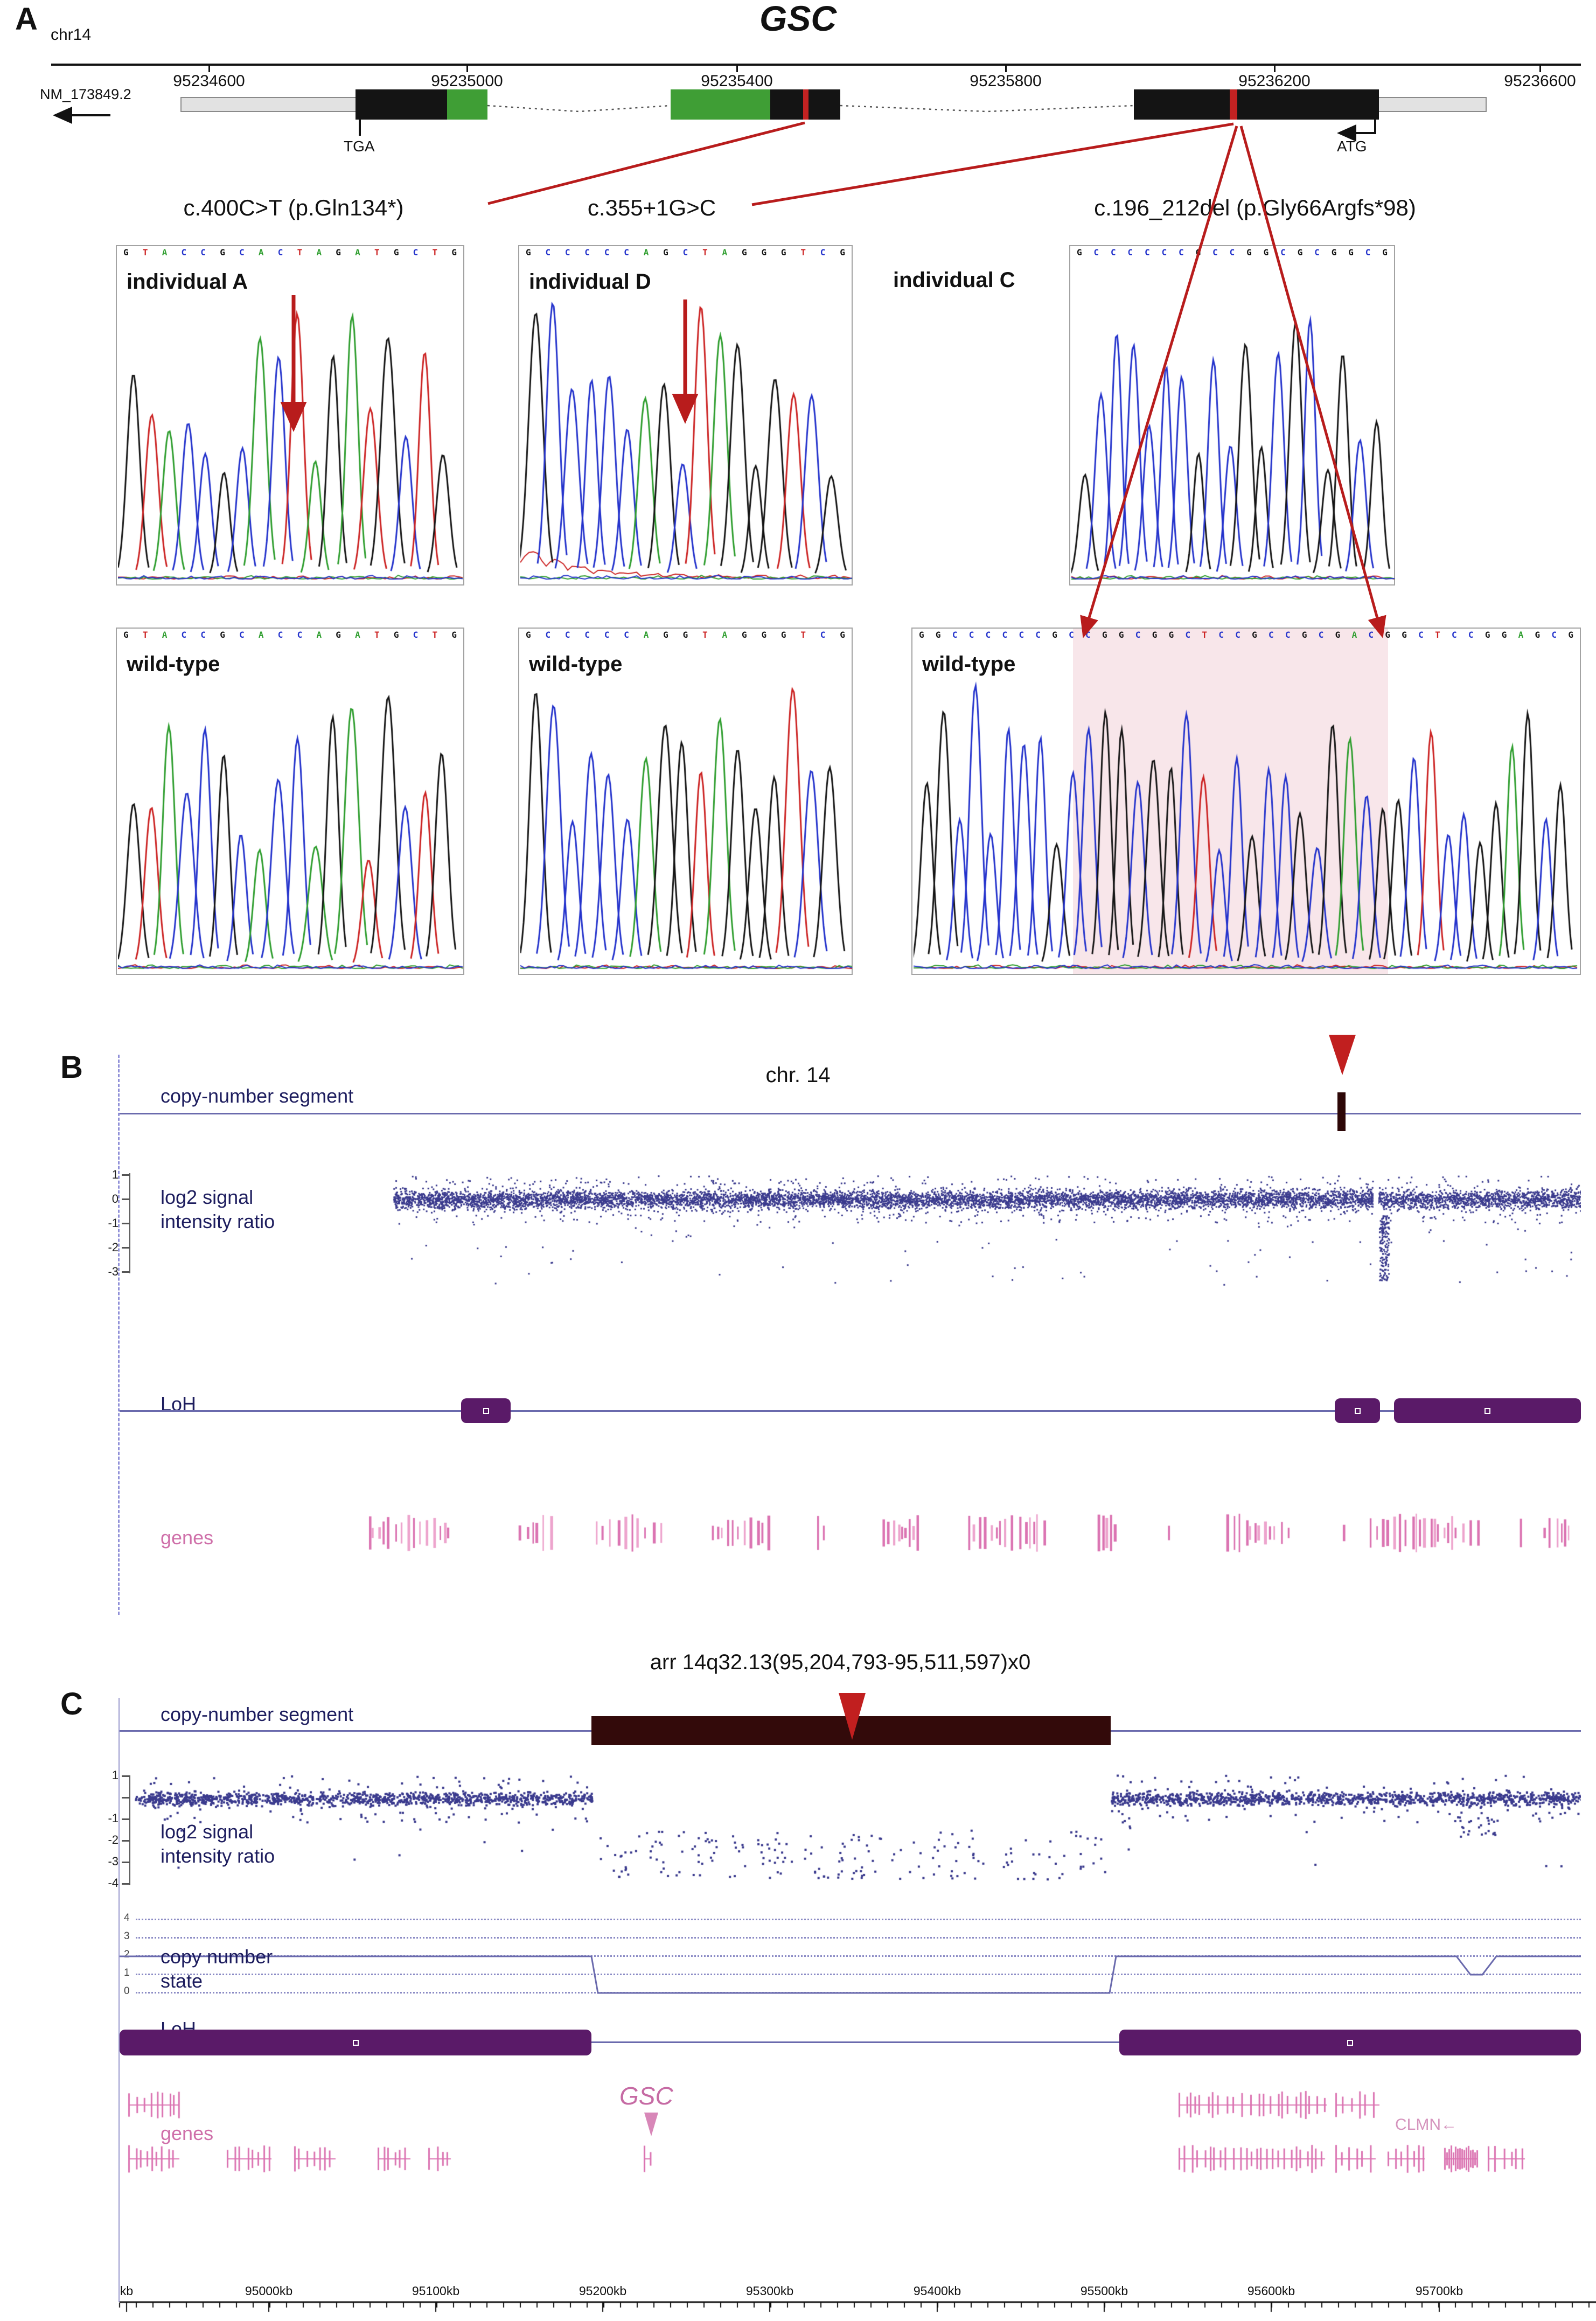 The width and height of the screenshot is (1596, 2321). Describe the element at coordinates (737, 81) in the screenshot. I see `ruler-tick-label: 95235400` at that location.